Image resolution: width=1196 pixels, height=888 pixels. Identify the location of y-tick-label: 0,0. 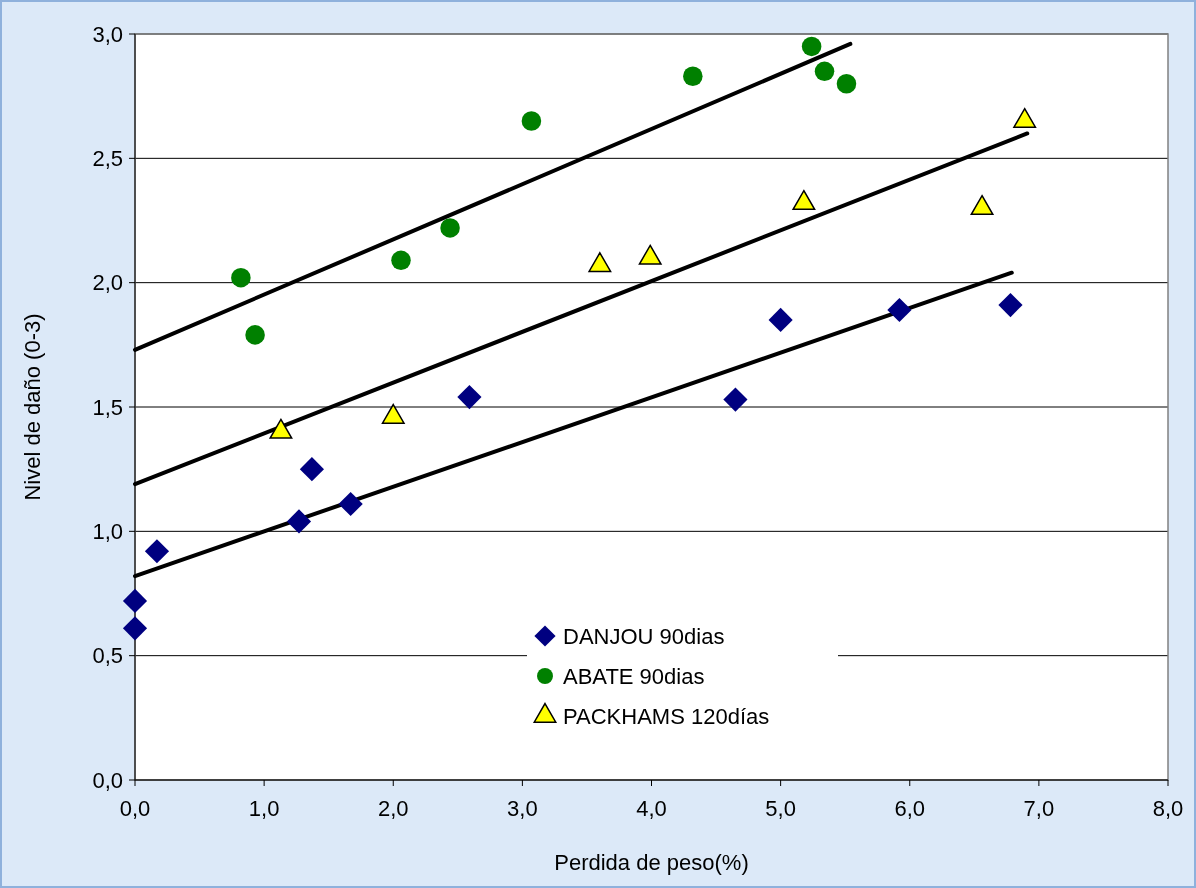
(107, 780).